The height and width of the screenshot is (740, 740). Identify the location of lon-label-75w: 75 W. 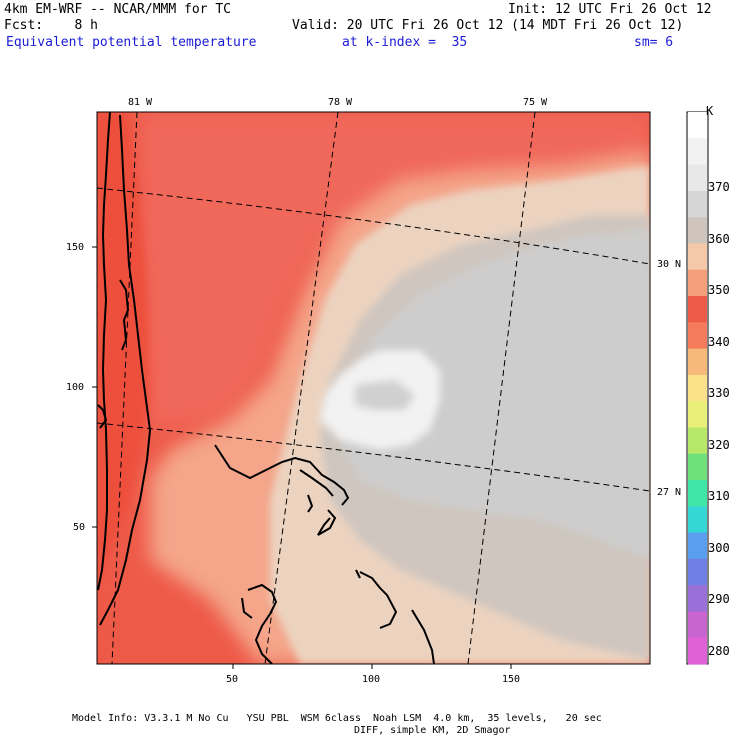
(535, 102).